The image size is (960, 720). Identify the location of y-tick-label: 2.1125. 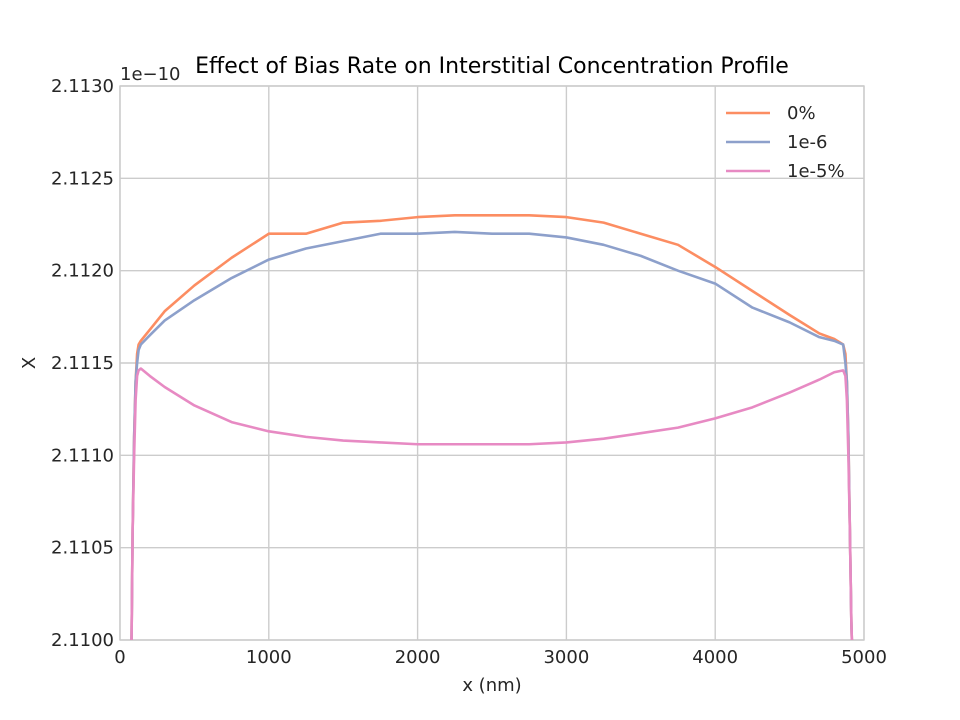
(82, 178).